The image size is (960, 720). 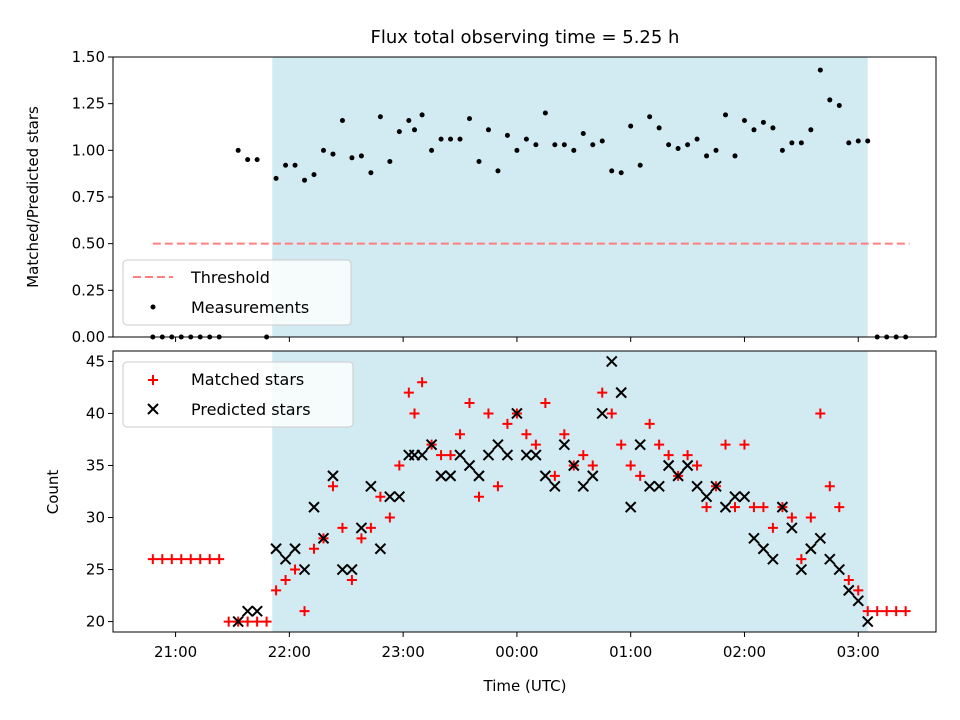 I want to click on bottom-x-tick-label: 02:00, so click(x=744, y=652).